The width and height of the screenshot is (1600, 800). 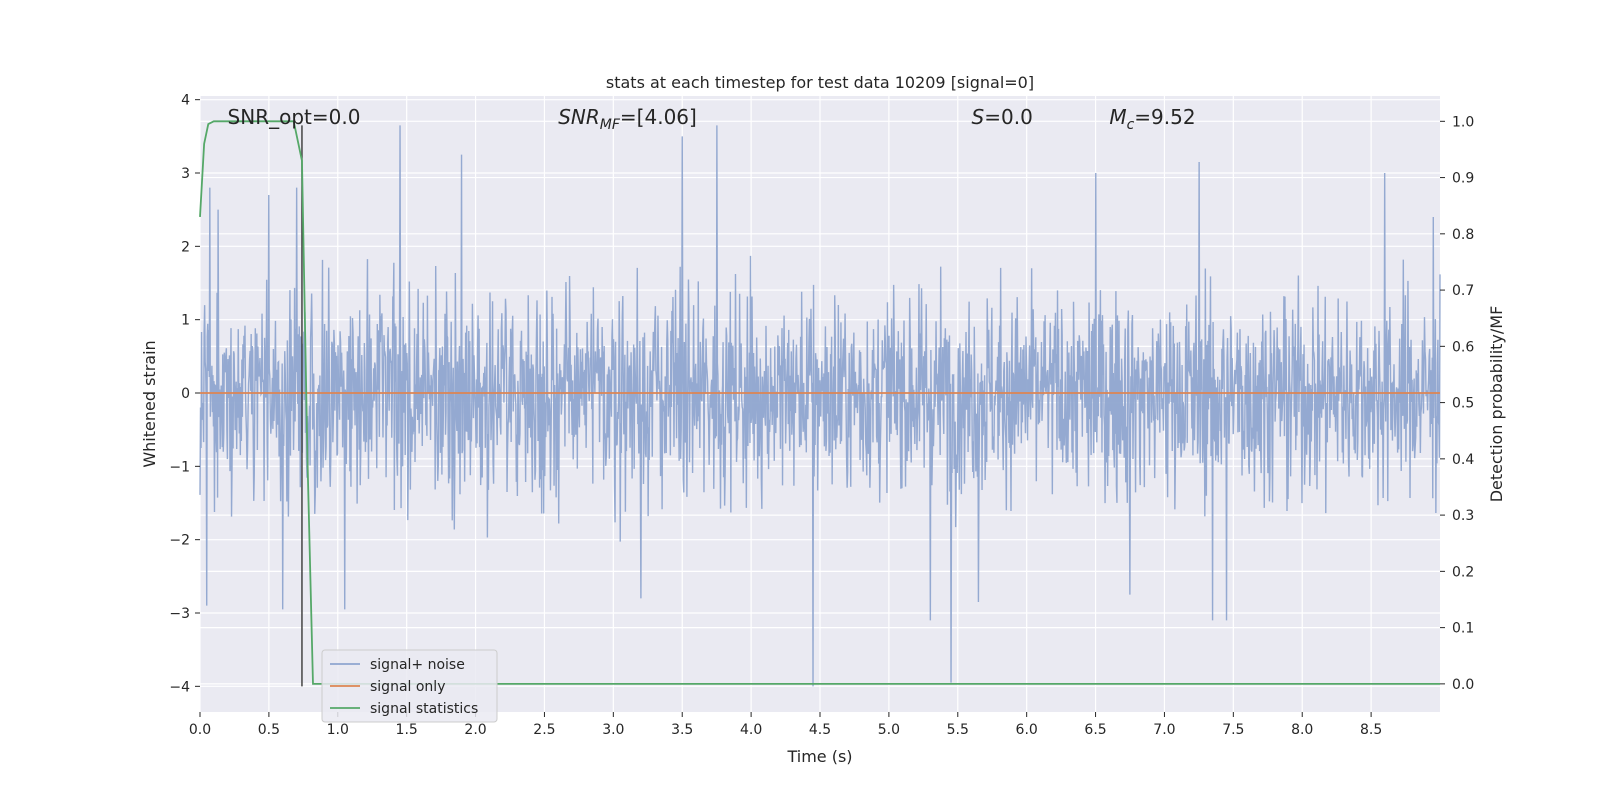 I want to click on y2-tick-label: 0.6, so click(x=1463, y=347).